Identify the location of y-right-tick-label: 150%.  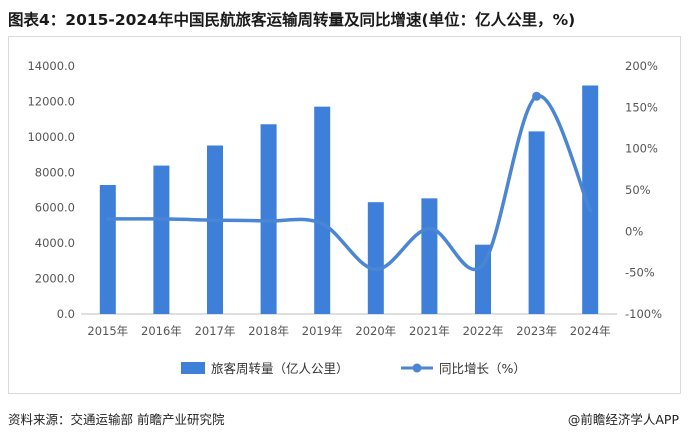
(641, 107).